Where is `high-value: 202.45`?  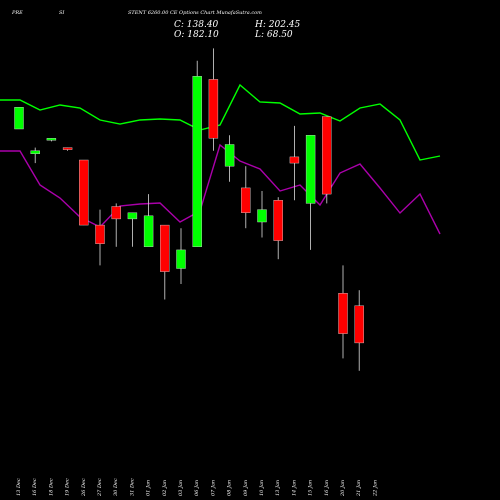
high-value: 202.45 is located at coordinates (284, 25).